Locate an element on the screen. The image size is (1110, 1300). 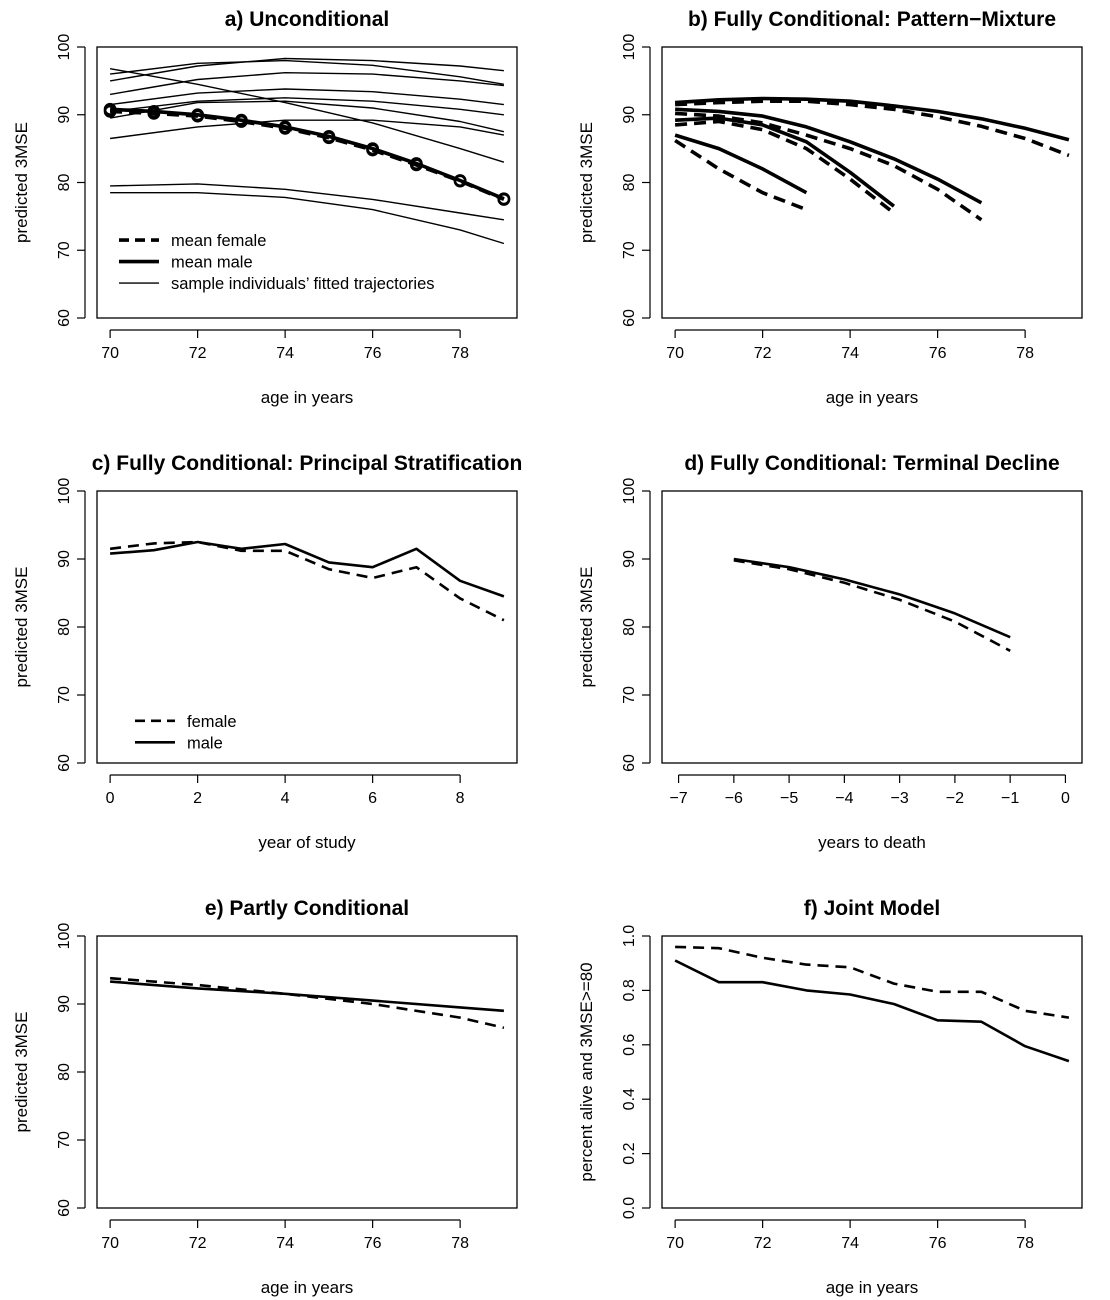
legend-label: sample individuals’ fitted trajectories is located at coordinates (303, 284).